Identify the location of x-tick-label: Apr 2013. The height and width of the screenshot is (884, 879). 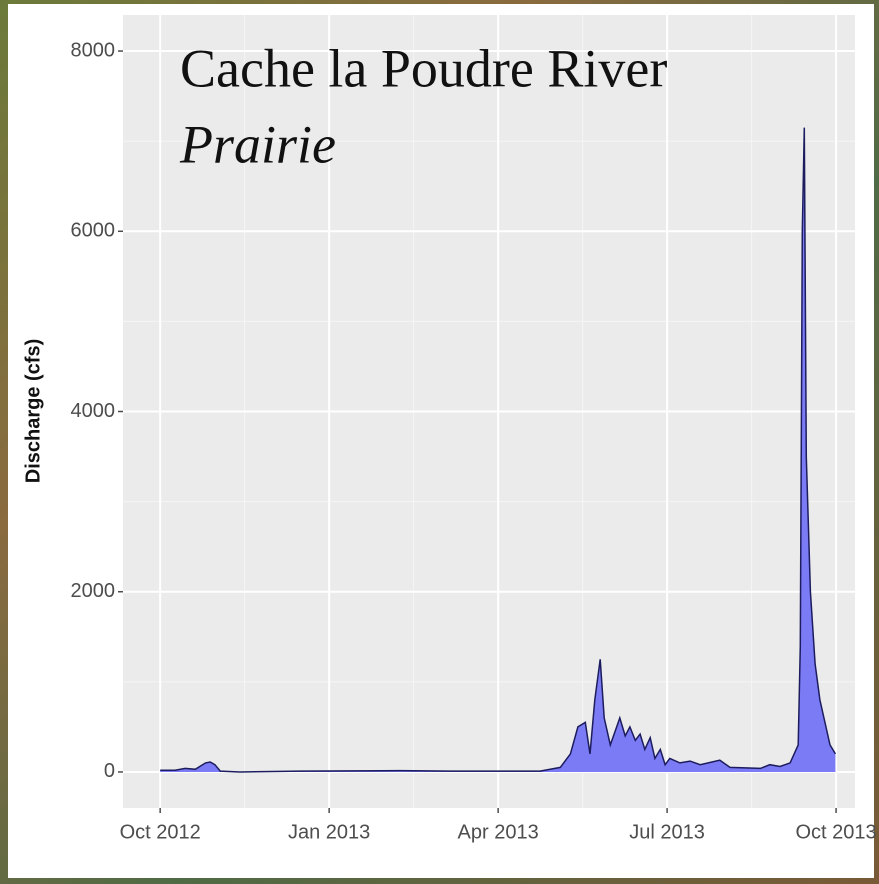
(498, 832).